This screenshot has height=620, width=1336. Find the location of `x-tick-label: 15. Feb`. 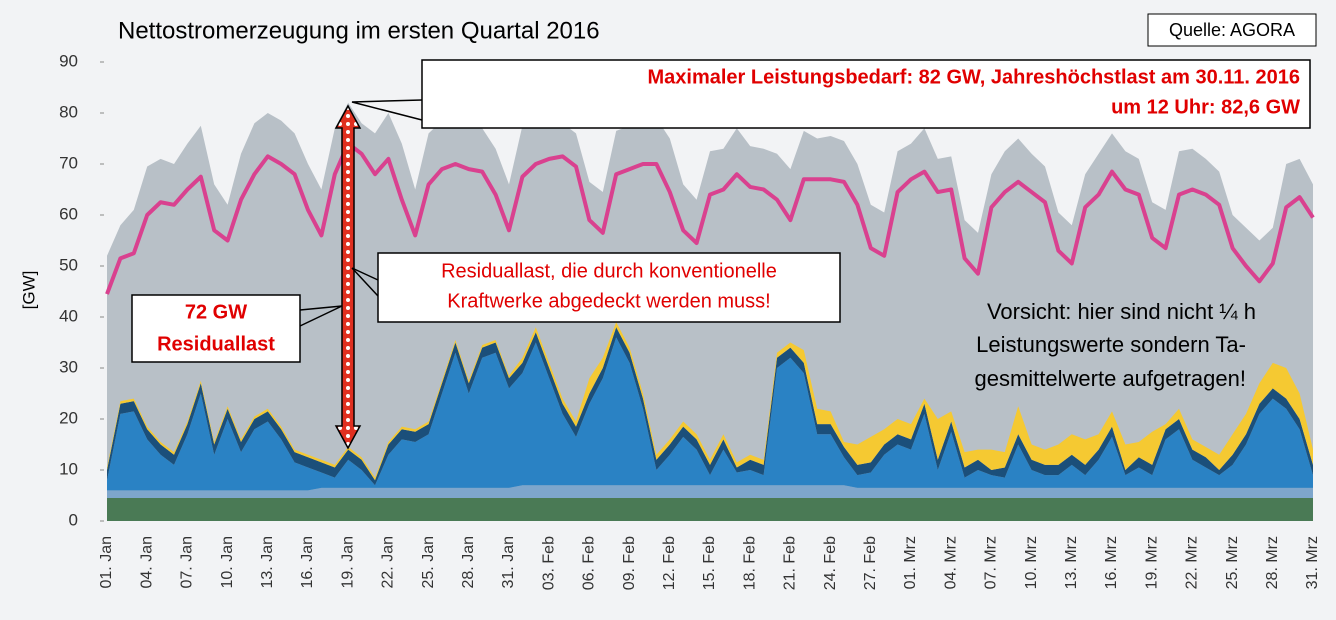

x-tick-label: 15. Feb is located at coordinates (709, 563).